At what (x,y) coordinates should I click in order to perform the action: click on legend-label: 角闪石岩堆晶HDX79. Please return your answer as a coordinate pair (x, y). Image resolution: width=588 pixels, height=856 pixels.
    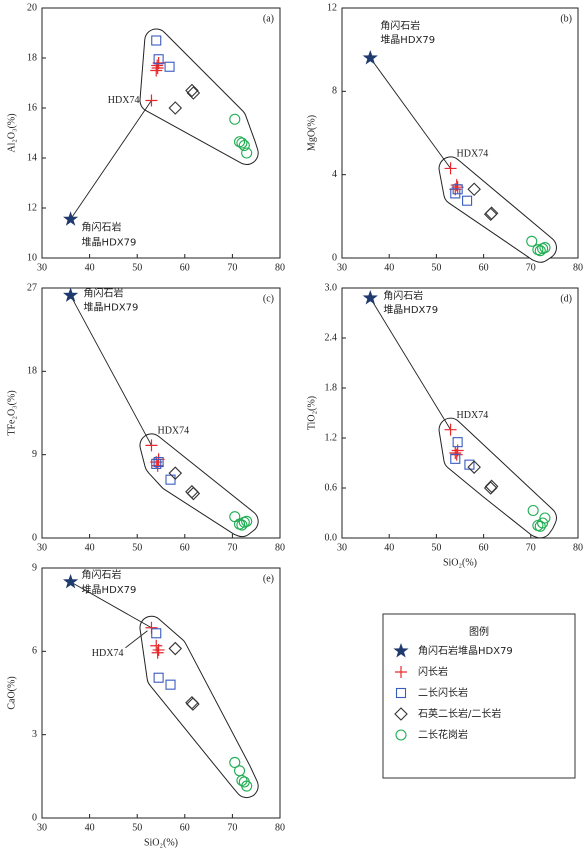
    Looking at the image, I should click on (465, 650).